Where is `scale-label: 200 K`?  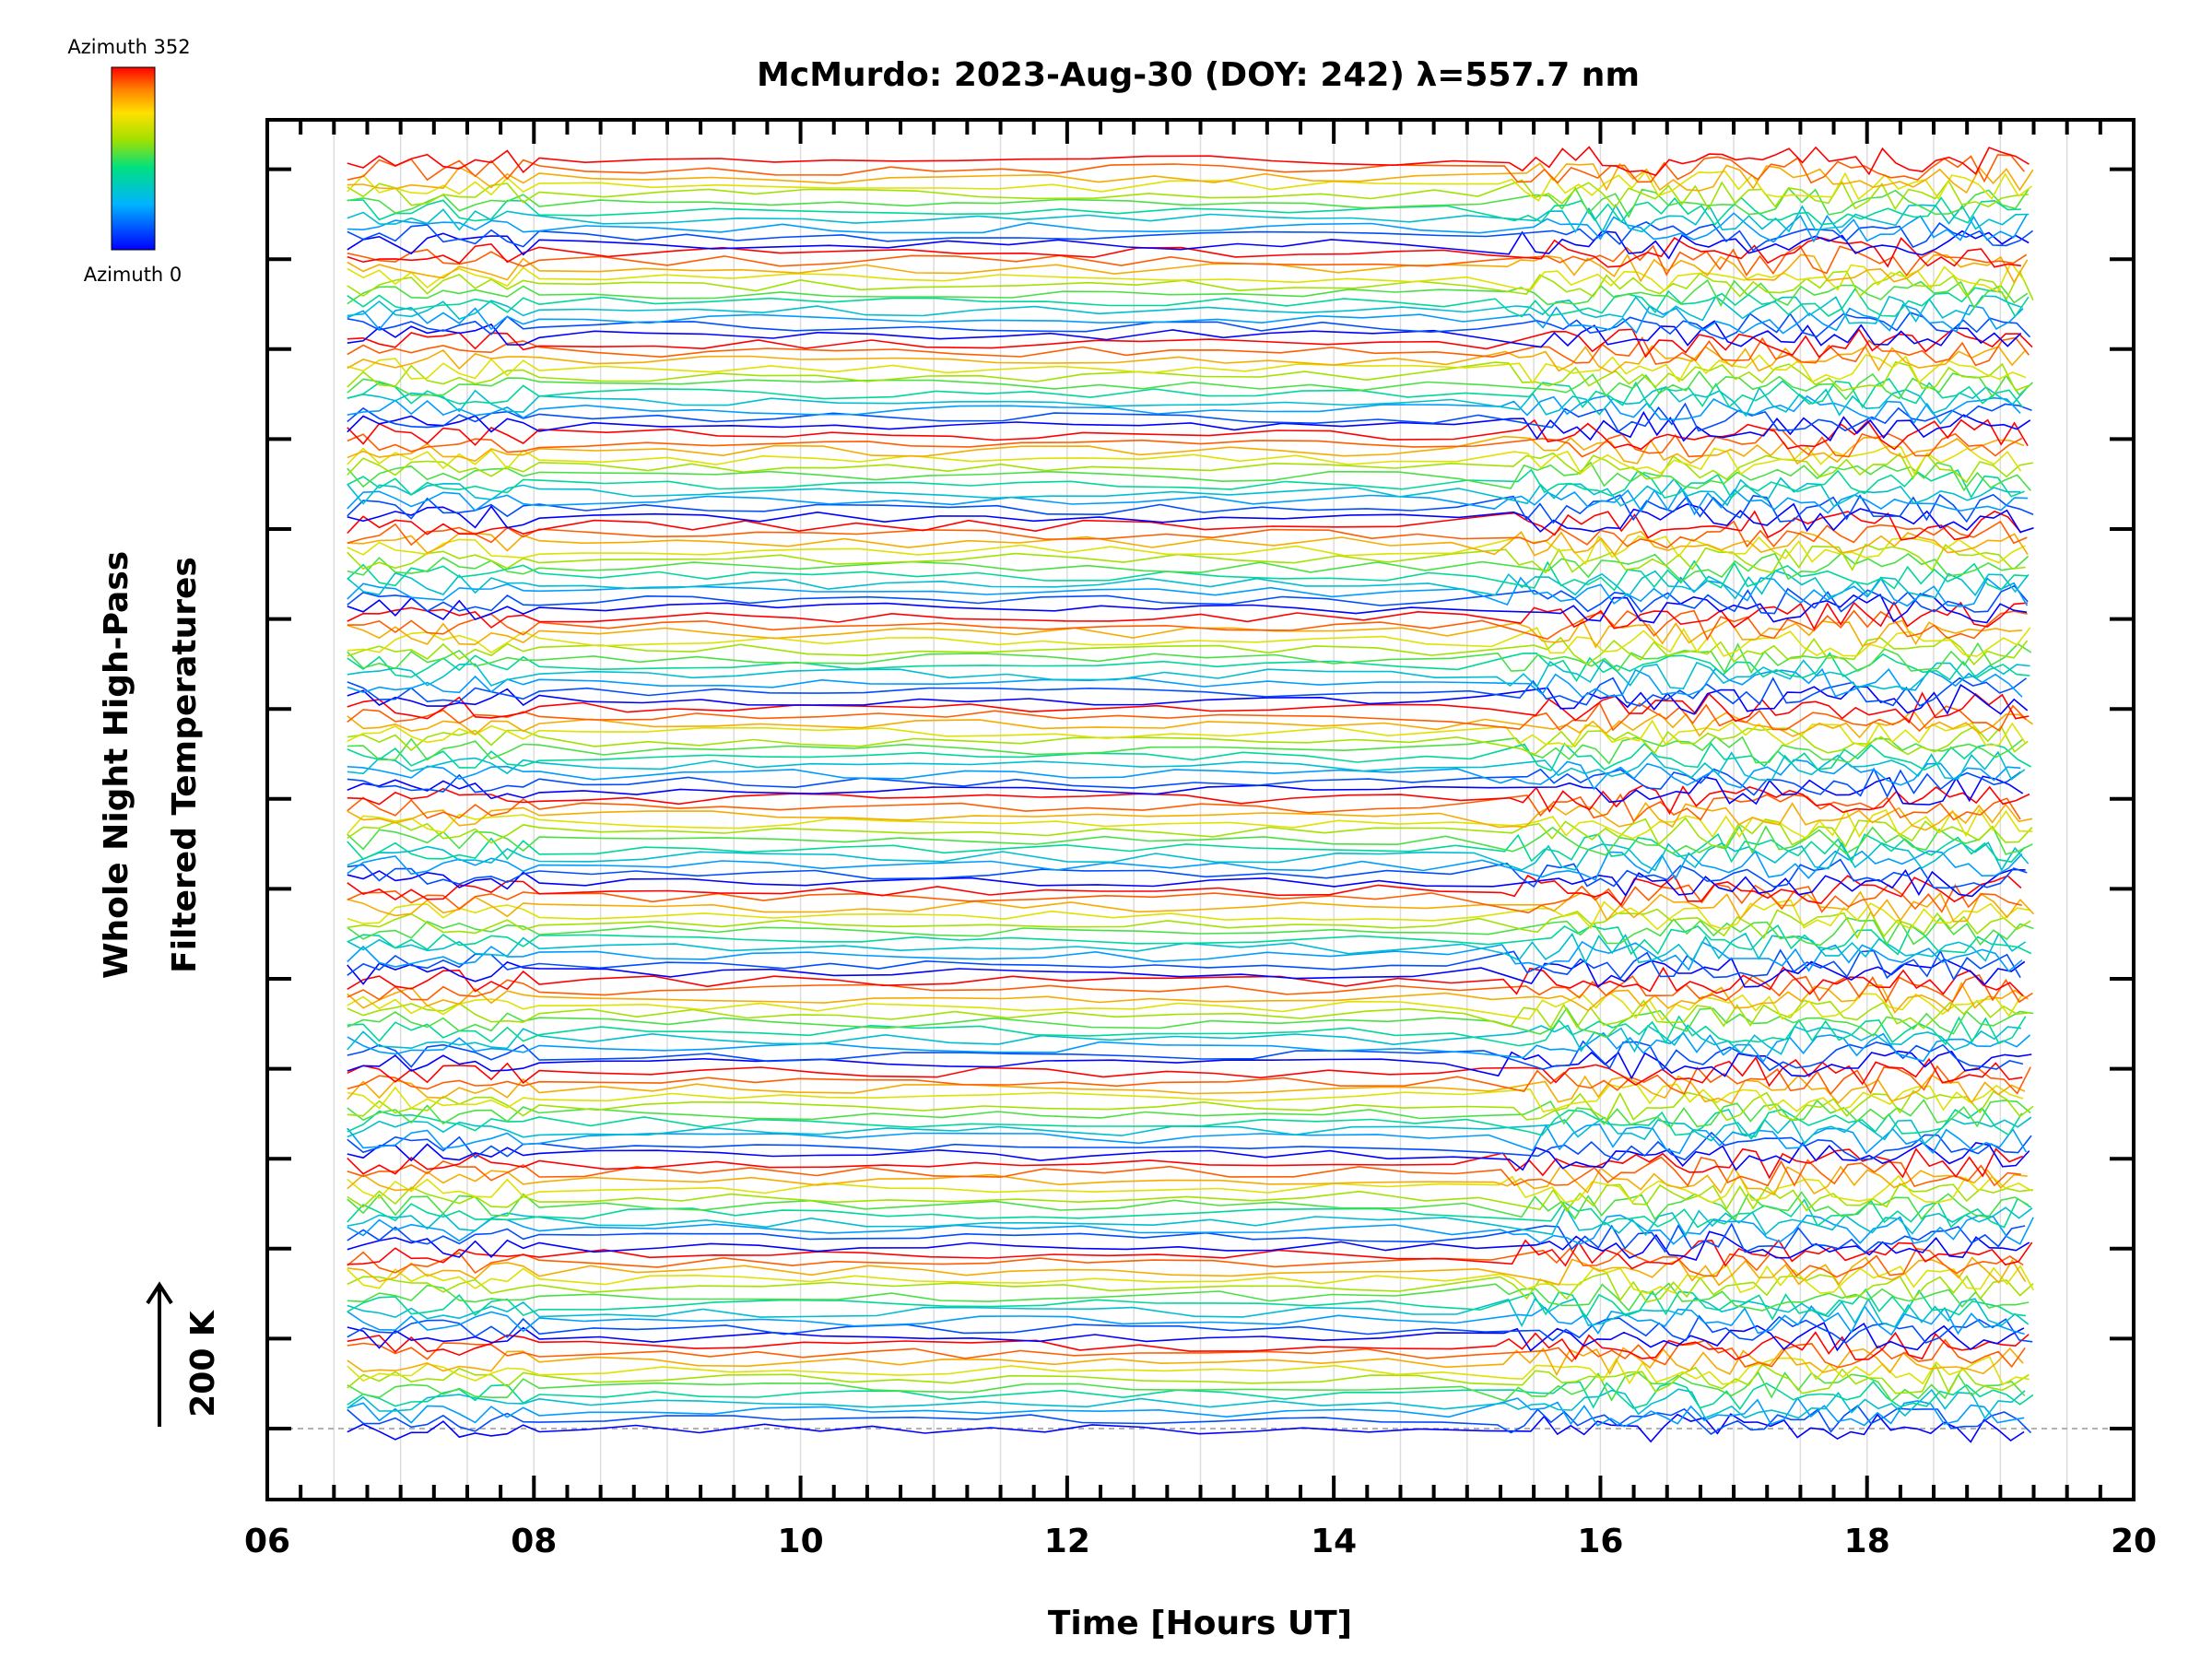 scale-label: 200 K is located at coordinates (203, 1364).